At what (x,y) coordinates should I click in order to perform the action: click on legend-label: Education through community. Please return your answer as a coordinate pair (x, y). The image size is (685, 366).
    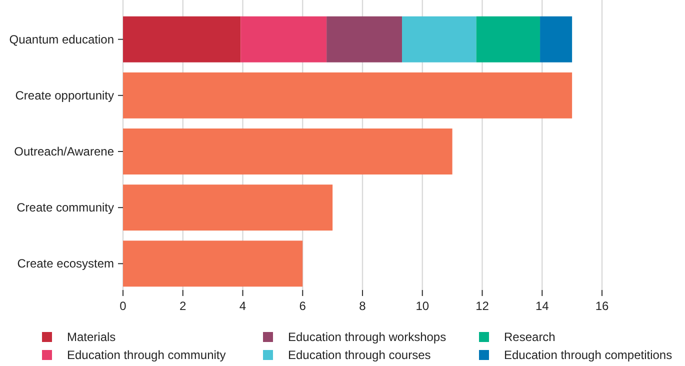
    Looking at the image, I should click on (146, 355).